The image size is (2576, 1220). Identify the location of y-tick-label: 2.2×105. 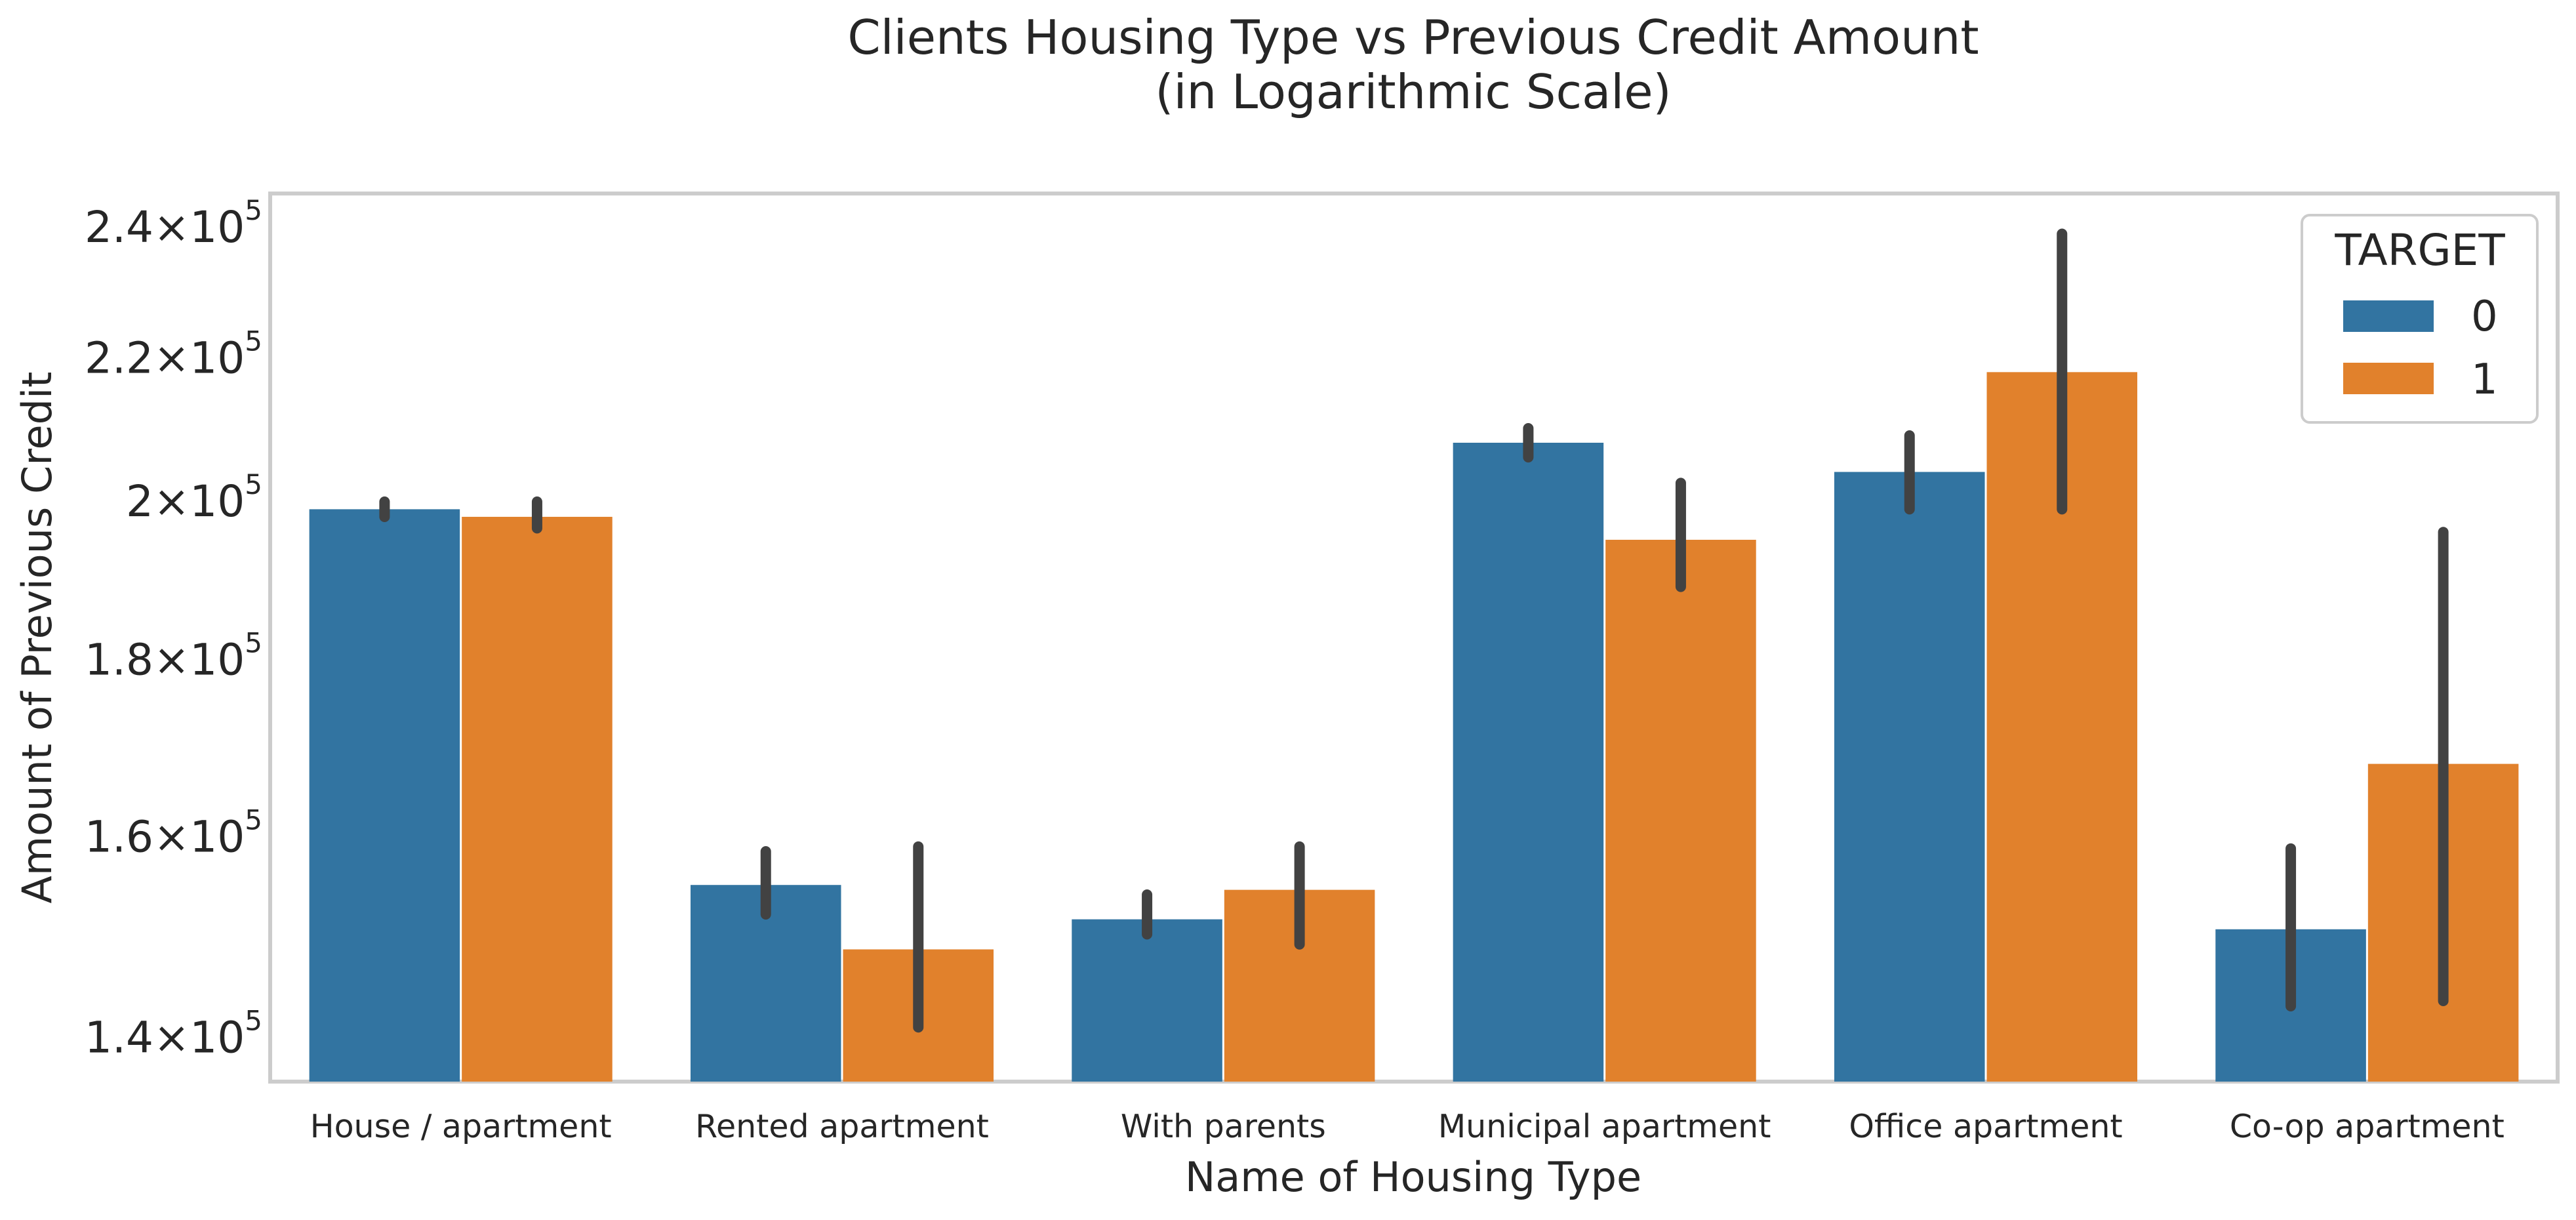
(173, 354).